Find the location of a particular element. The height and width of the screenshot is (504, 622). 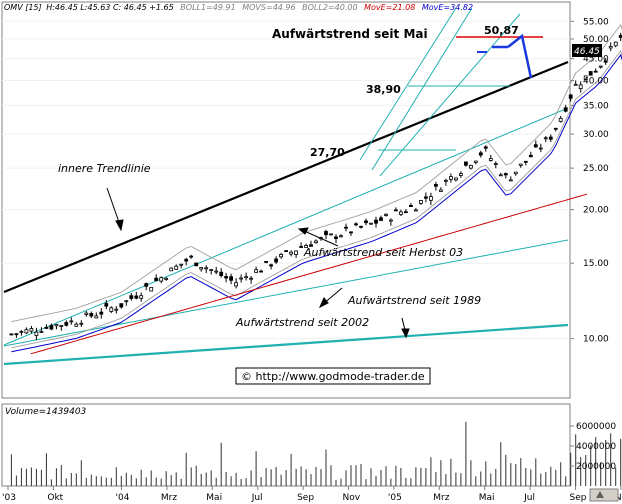

watermark-box is located at coordinates (333, 376).